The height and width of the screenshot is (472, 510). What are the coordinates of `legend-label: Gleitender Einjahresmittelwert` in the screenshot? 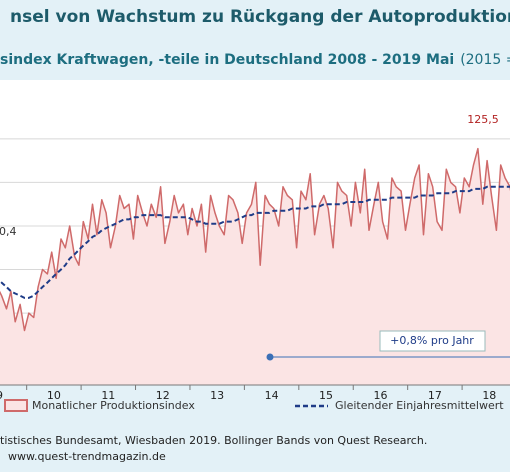 It's located at (419, 405).